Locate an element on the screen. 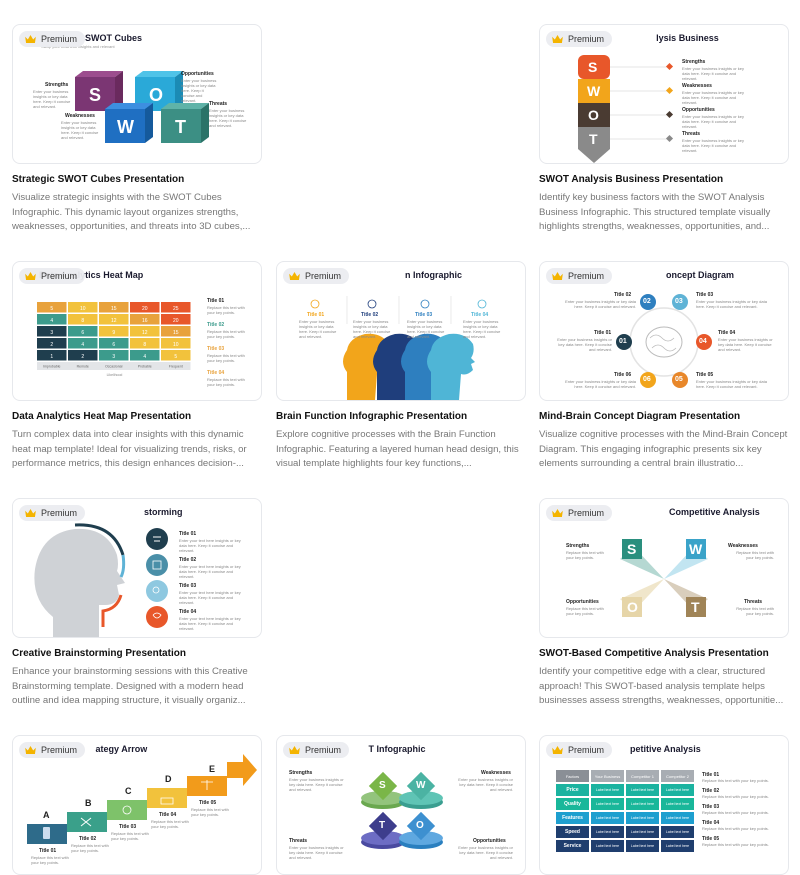 The image size is (800, 875). label-threats: Threats is located at coordinates (691, 134).